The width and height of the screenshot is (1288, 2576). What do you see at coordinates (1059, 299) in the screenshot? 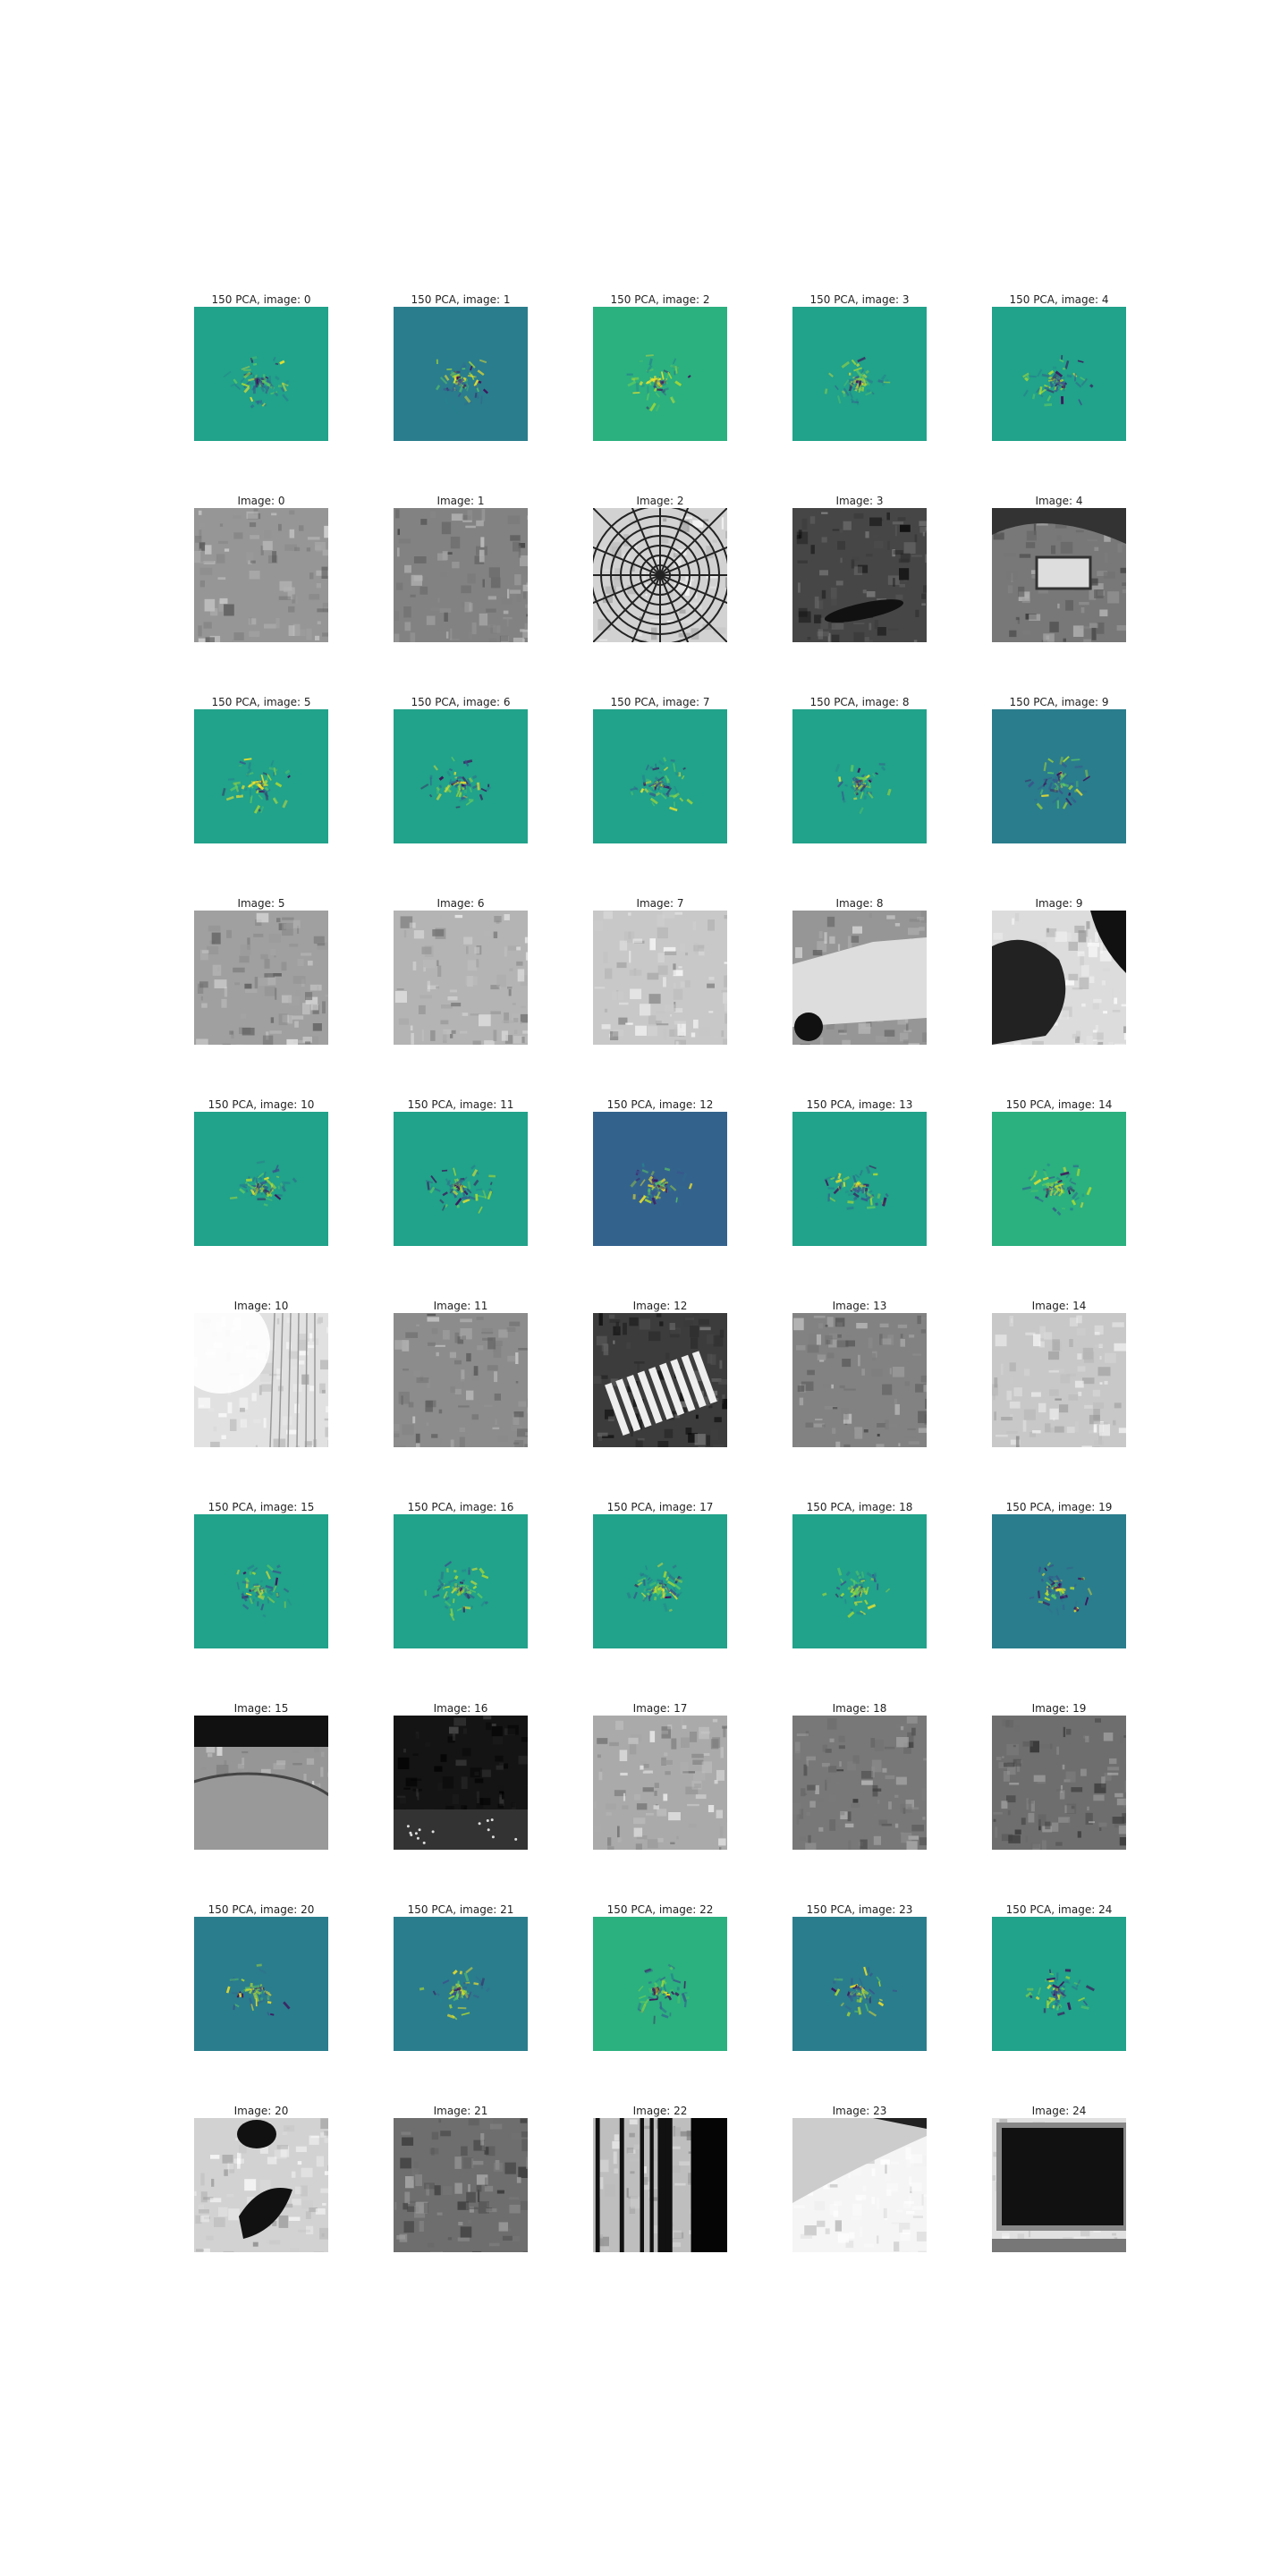
I see `panel-title: 150 PCA, image: 4` at bounding box center [1059, 299].